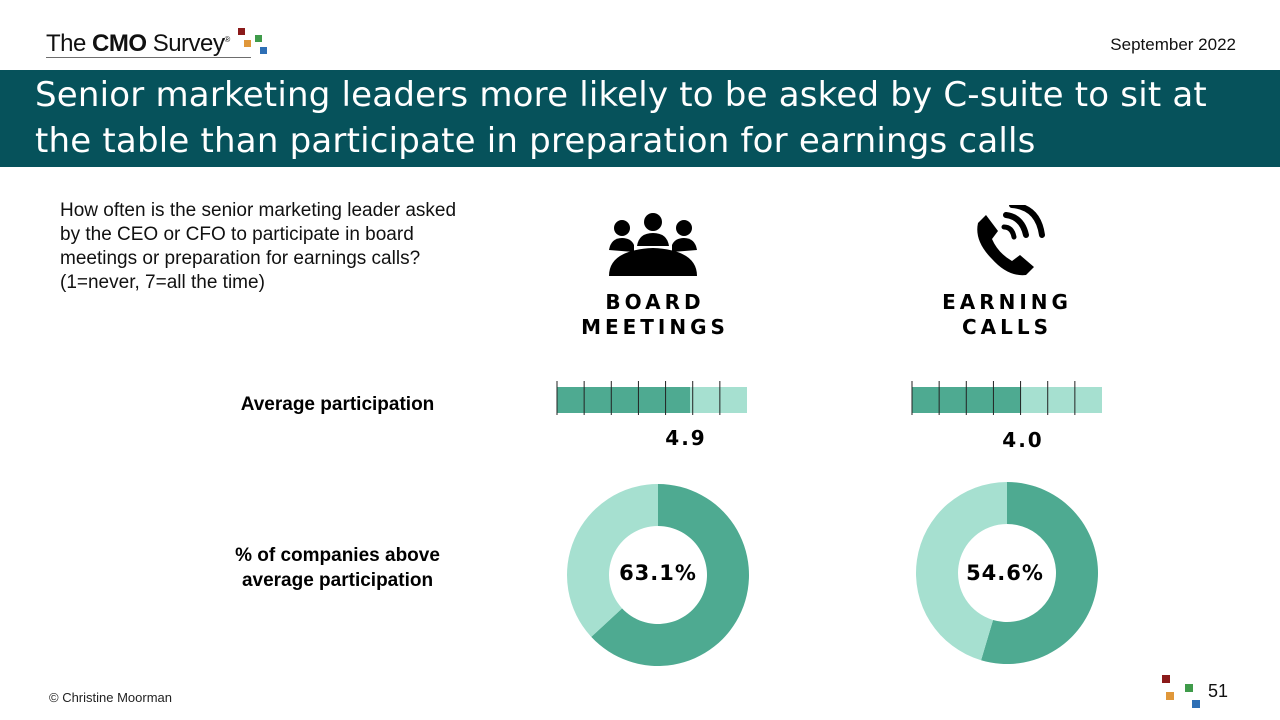 The height and width of the screenshot is (720, 1280). What do you see at coordinates (1006, 398) in the screenshot?
I see `earning-calls-bar-chart` at bounding box center [1006, 398].